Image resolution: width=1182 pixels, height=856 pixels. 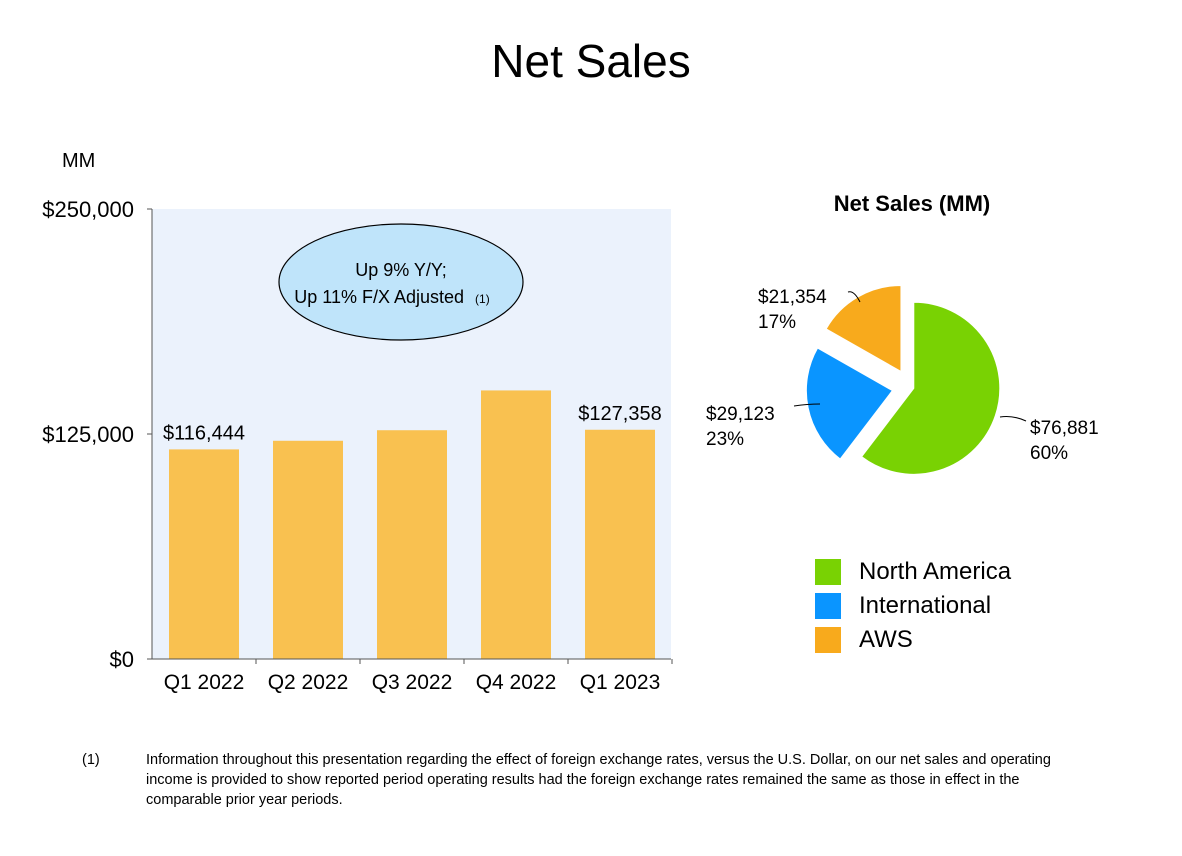 I want to click on pie-pct-label: 23%, so click(x=725, y=439).